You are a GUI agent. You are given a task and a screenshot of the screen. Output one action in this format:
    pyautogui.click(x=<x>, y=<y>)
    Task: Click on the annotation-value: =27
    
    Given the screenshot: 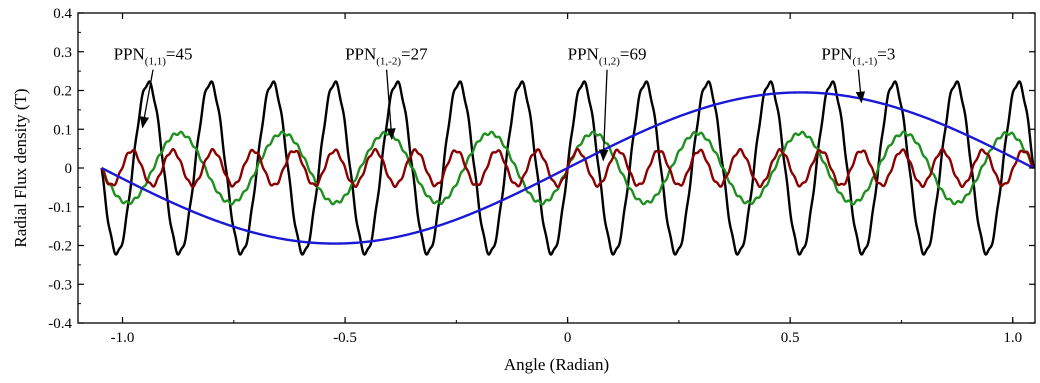 What is the action you would take?
    pyautogui.click(x=414, y=54)
    